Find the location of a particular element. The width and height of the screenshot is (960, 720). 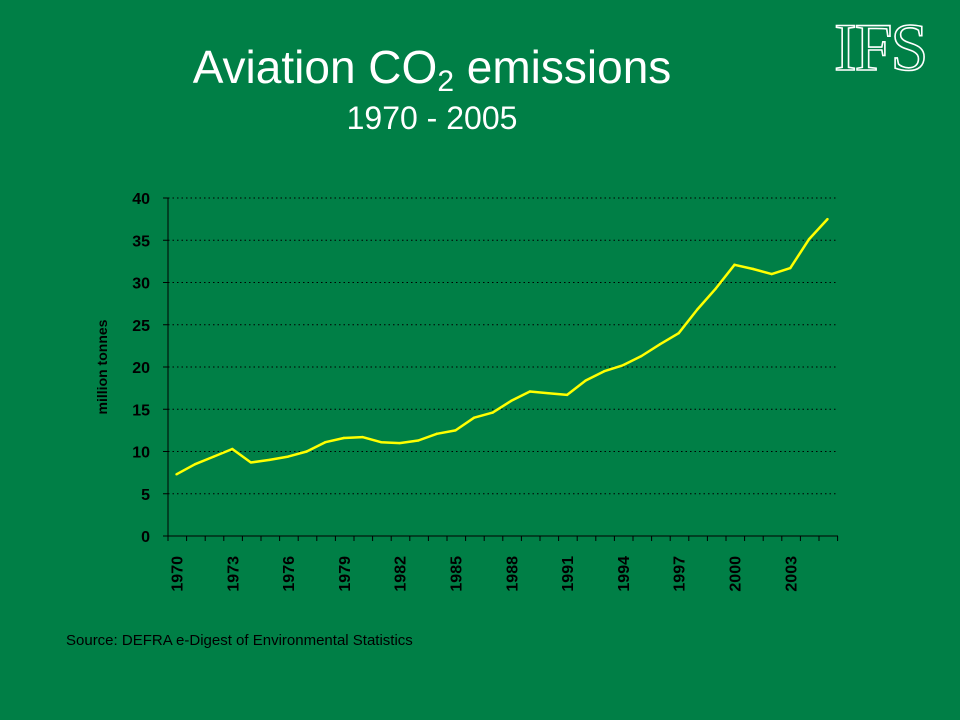

data-point-1976 is located at coordinates (288, 456).